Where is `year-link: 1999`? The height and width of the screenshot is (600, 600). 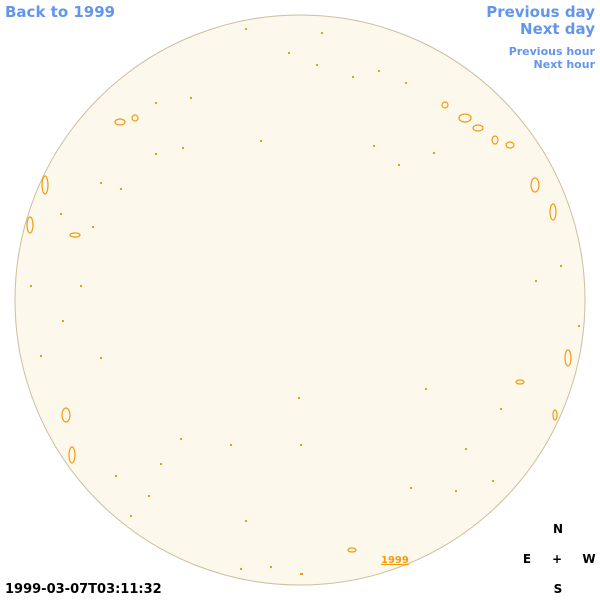
year-link: 1999 is located at coordinates (395, 560).